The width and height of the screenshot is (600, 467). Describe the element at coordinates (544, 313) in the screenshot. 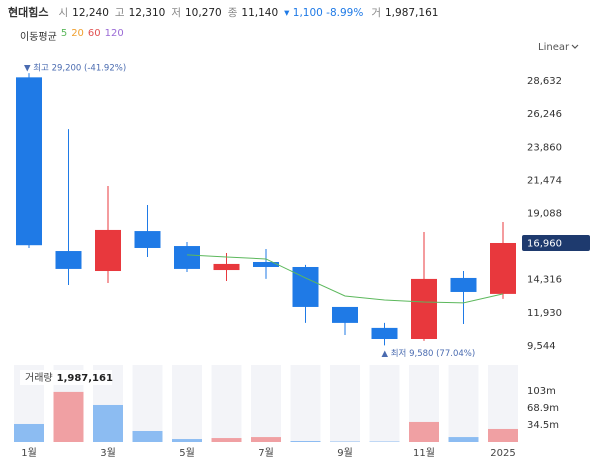

I see `y-tick-label: 11,930` at that location.